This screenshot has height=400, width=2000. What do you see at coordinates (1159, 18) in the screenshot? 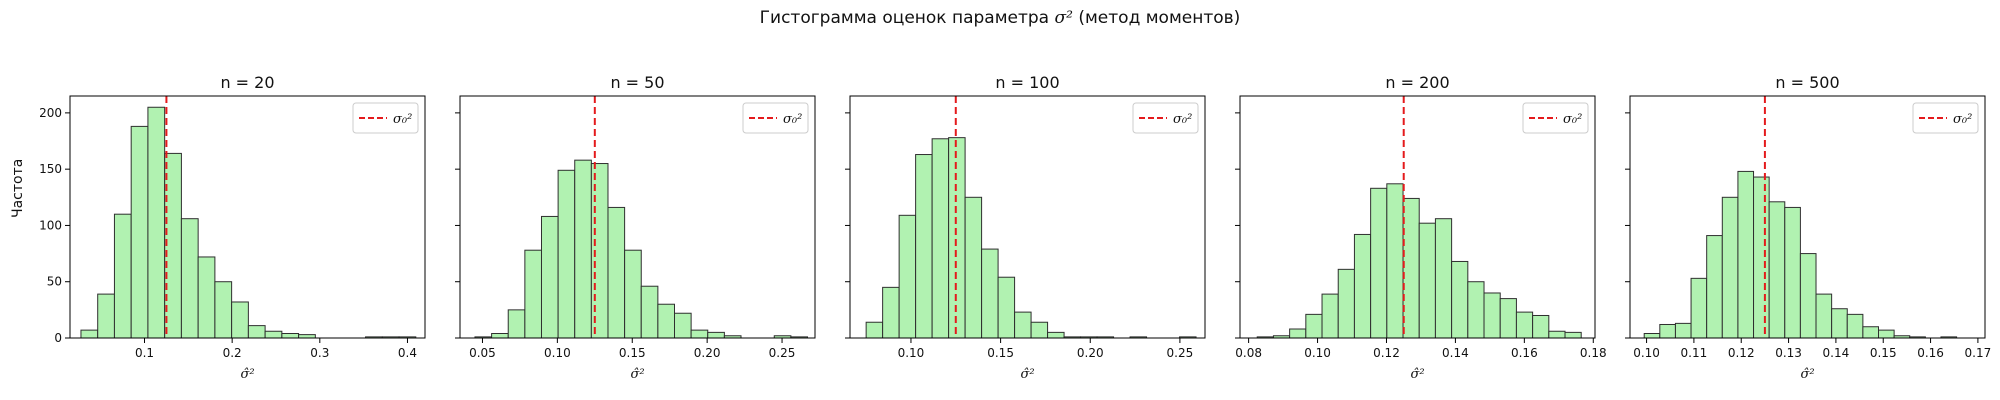
I see `figure-title-suffix: (метод моментов)` at bounding box center [1159, 18].